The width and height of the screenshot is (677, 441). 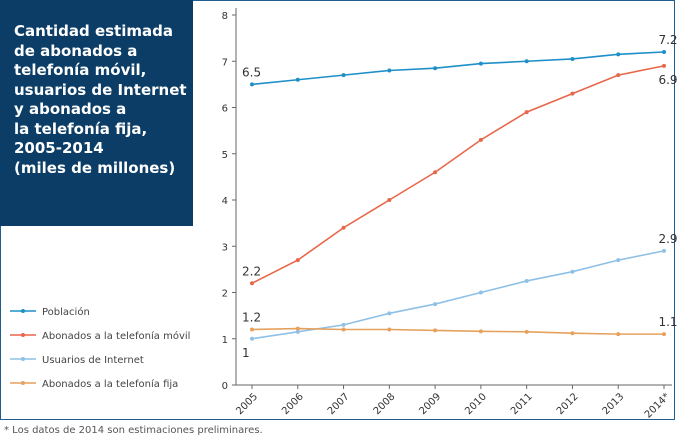 What do you see at coordinates (522, 404) in the screenshot?
I see `x-tick-label: 2011` at bounding box center [522, 404].